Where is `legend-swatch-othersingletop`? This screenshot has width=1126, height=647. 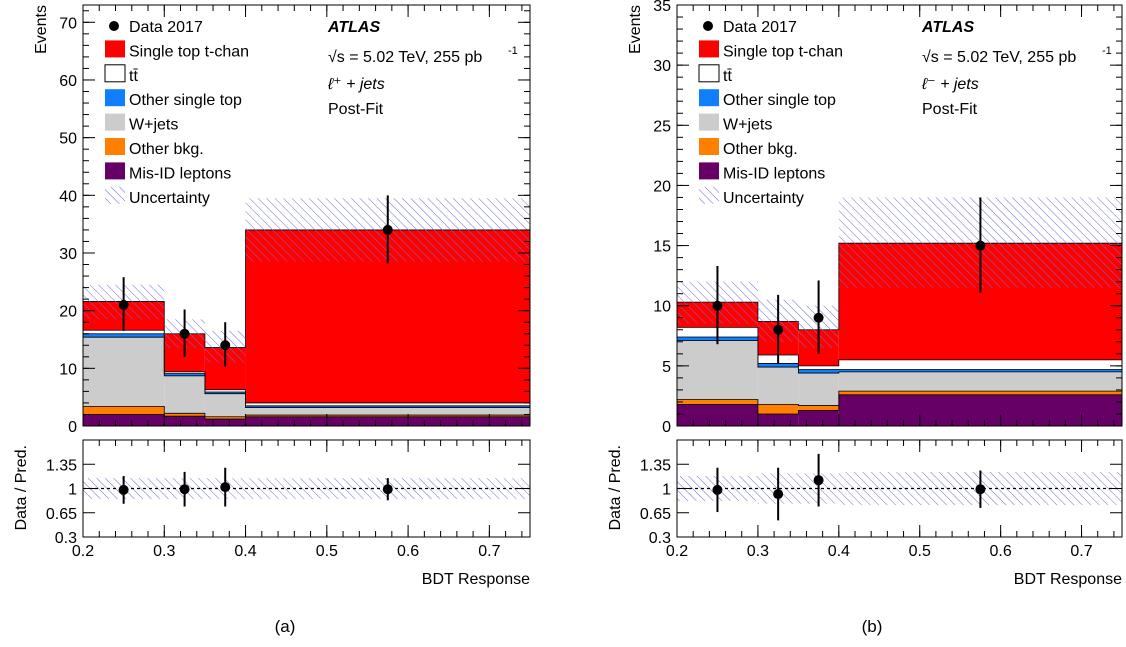
legend-swatch-othersingletop is located at coordinates (709, 98).